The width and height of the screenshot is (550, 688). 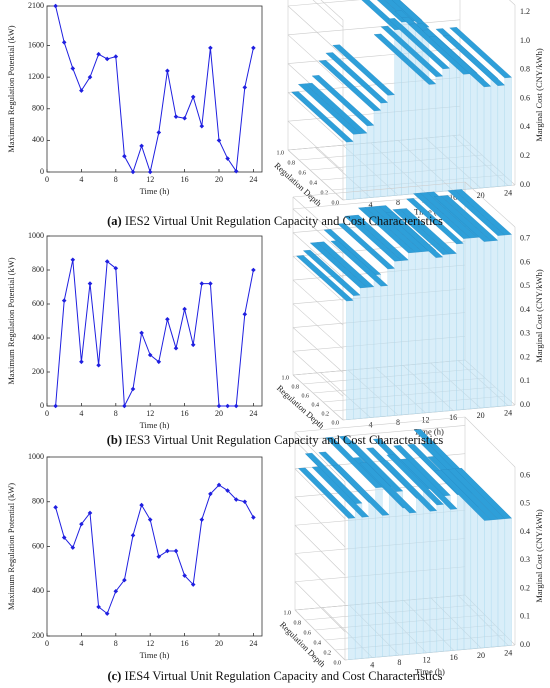 I want to click on plot-frame, so click(x=154, y=321).